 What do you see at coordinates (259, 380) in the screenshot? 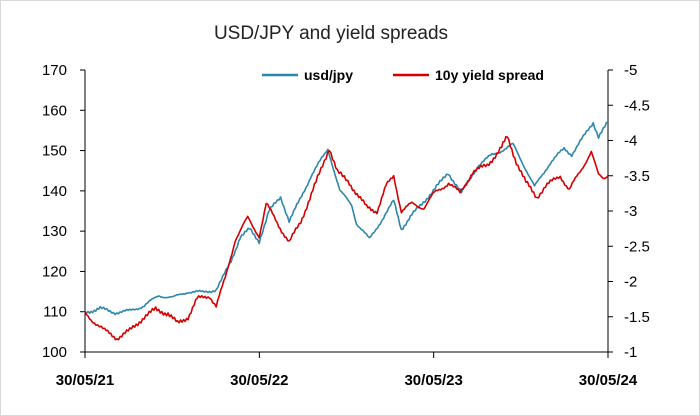
I see `x-tick-label: 30/05/22` at bounding box center [259, 380].